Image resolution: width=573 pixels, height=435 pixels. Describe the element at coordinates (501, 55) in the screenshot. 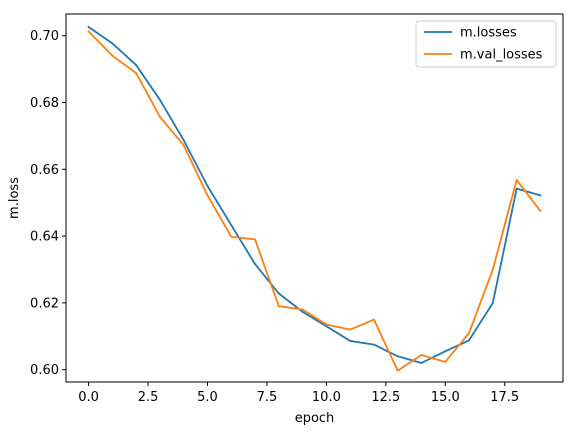

I see `legend-label-m-val-losses: m.val_losses` at that location.